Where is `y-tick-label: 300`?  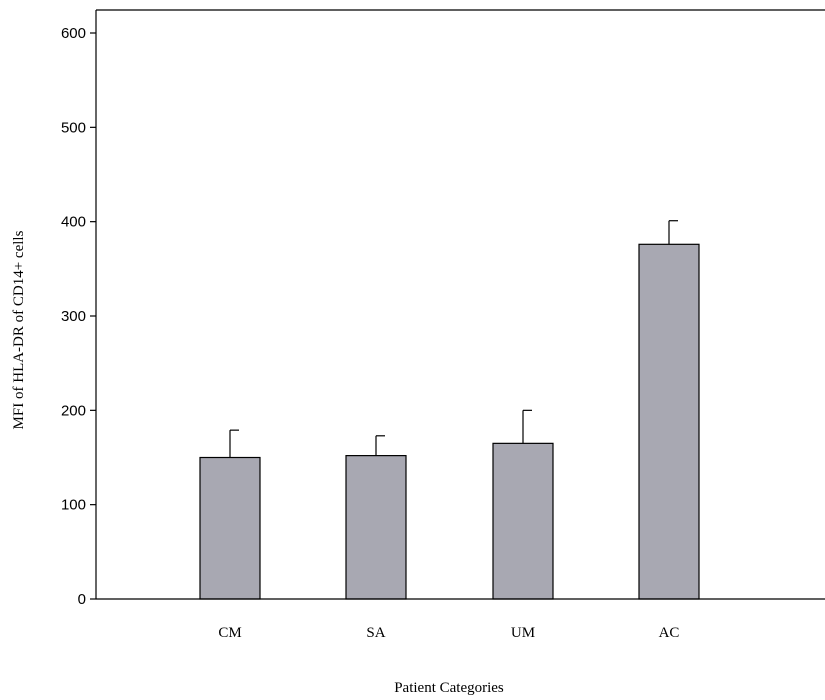 y-tick-label: 300 is located at coordinates (73, 316).